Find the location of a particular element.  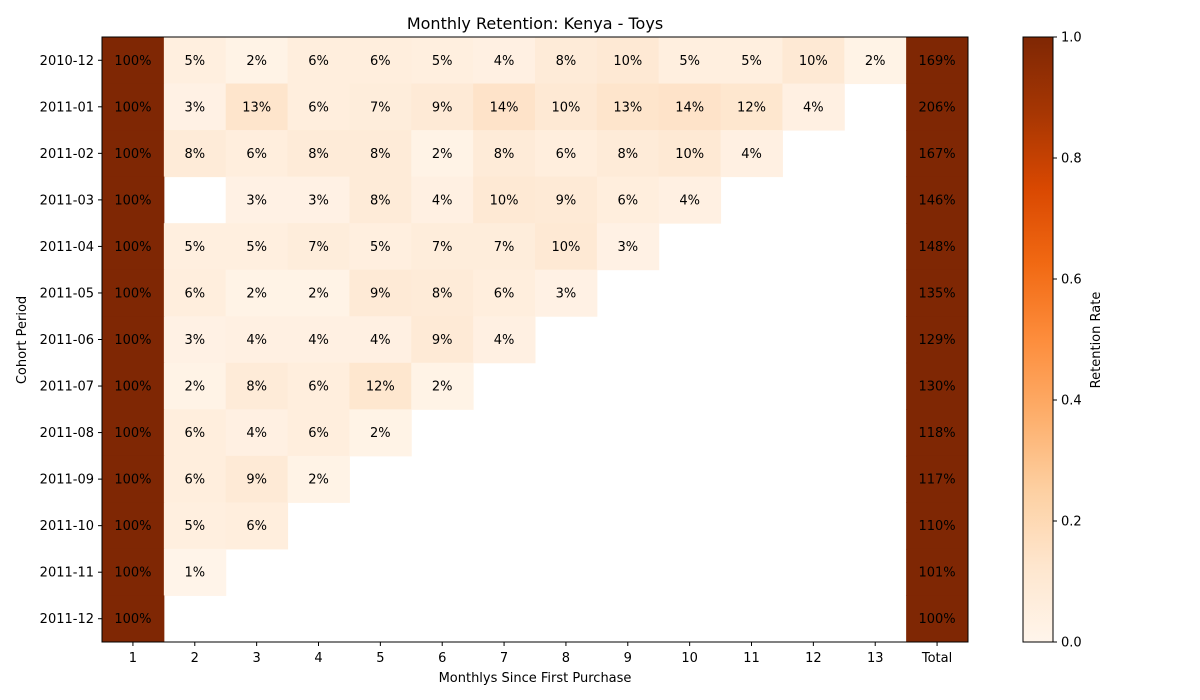

colorbar-gradient is located at coordinates (1038, 339).